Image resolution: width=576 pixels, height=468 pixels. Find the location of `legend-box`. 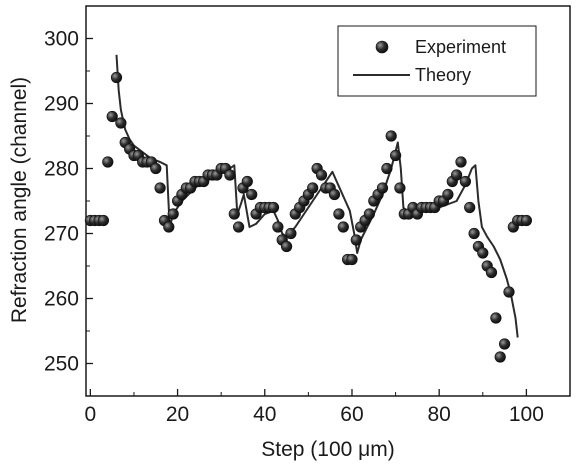

legend-box is located at coordinates (437, 61).